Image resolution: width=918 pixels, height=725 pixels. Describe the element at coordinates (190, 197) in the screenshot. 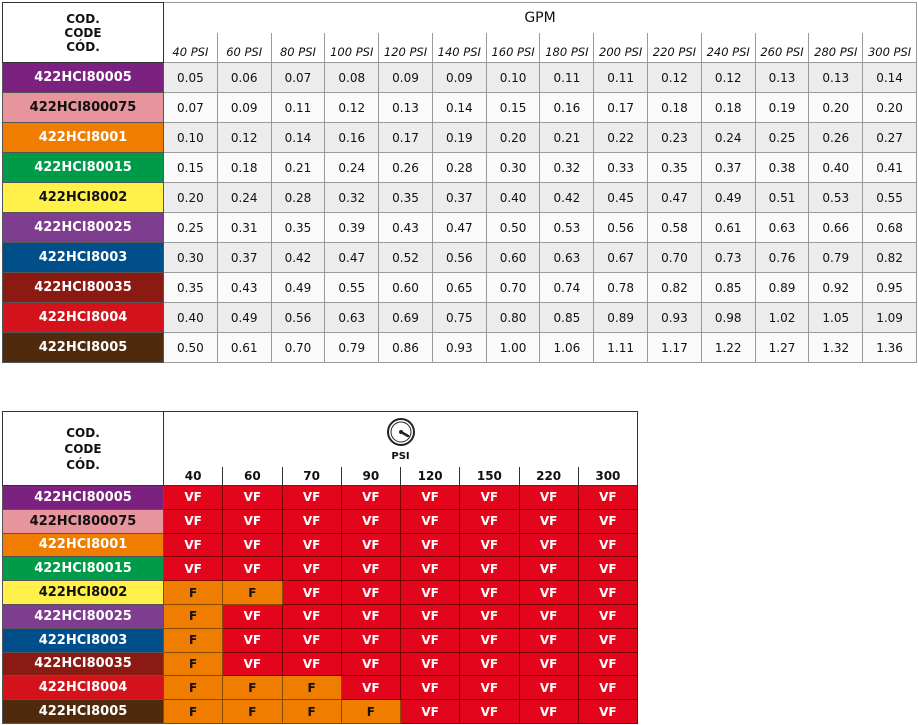

I see `flow-rate-cell: 0.20` at that location.